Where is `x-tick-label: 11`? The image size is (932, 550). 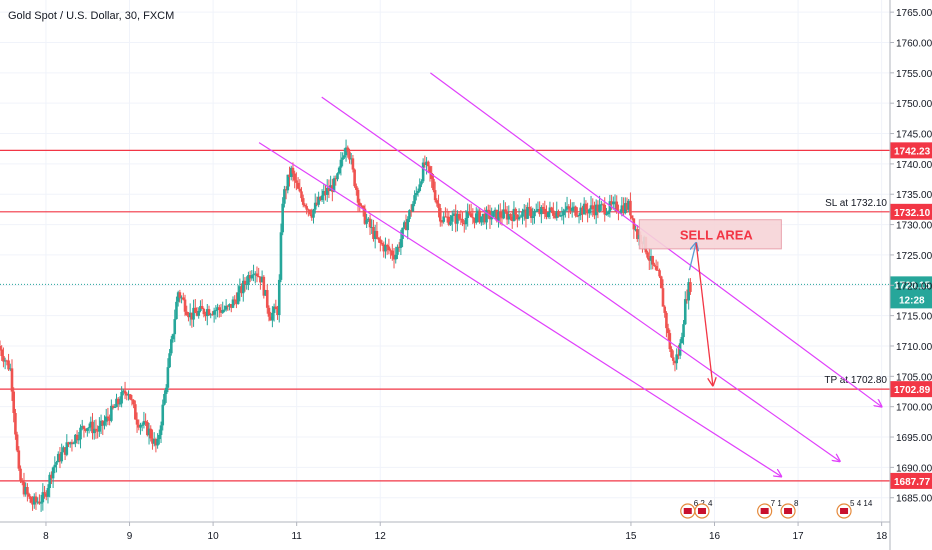 x-tick-label: 11 is located at coordinates (296, 536).